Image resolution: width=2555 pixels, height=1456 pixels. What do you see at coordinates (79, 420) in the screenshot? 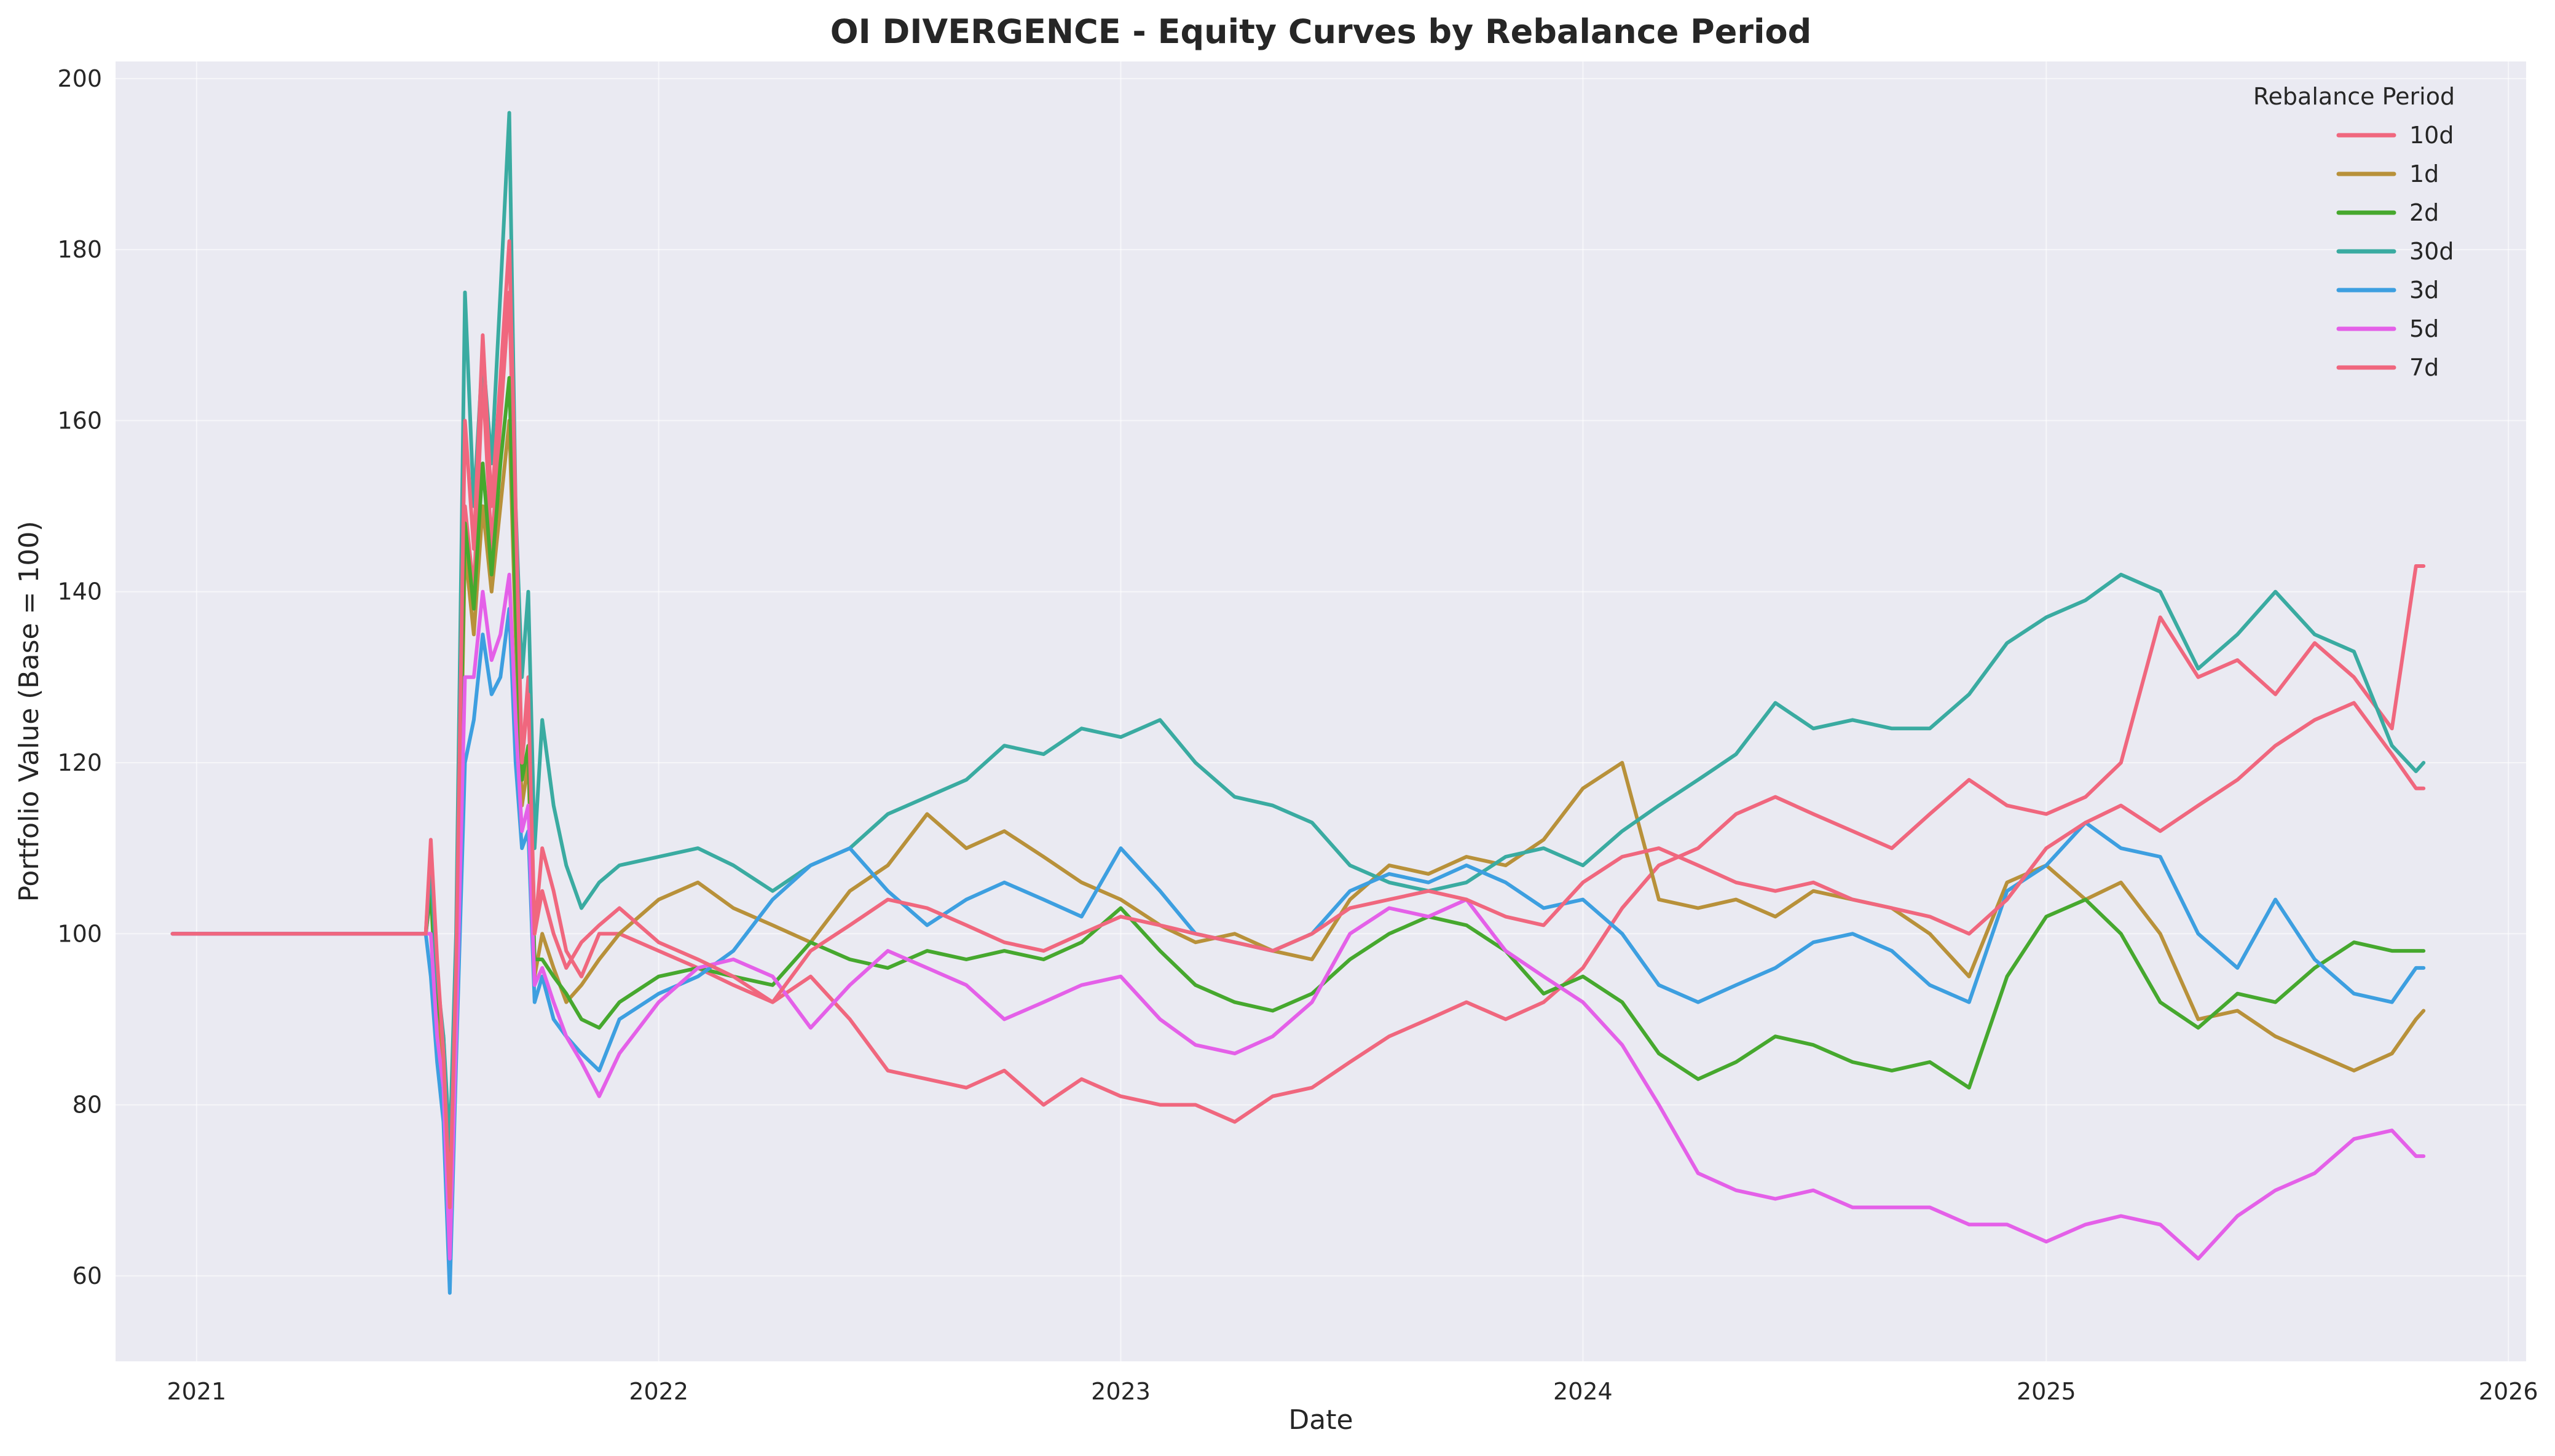
I see `y-tick-label: 160` at bounding box center [79, 420].